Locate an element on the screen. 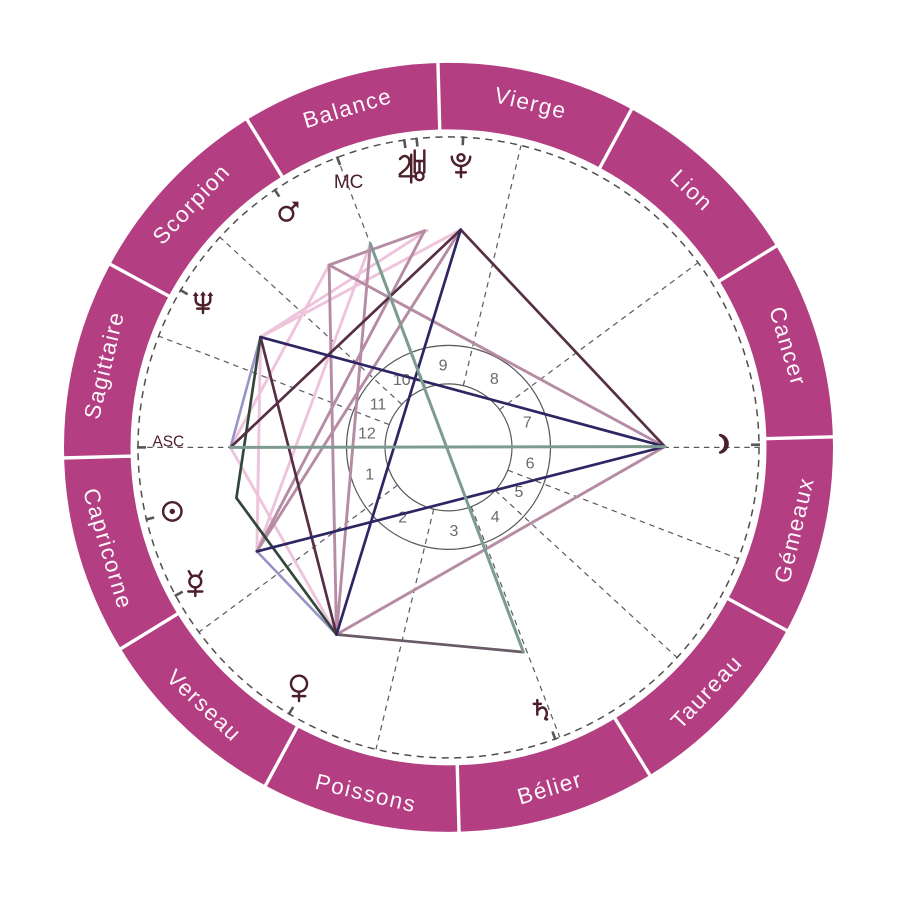 This screenshot has width=897, height=902. svg-text: MC is located at coordinates (349, 182).